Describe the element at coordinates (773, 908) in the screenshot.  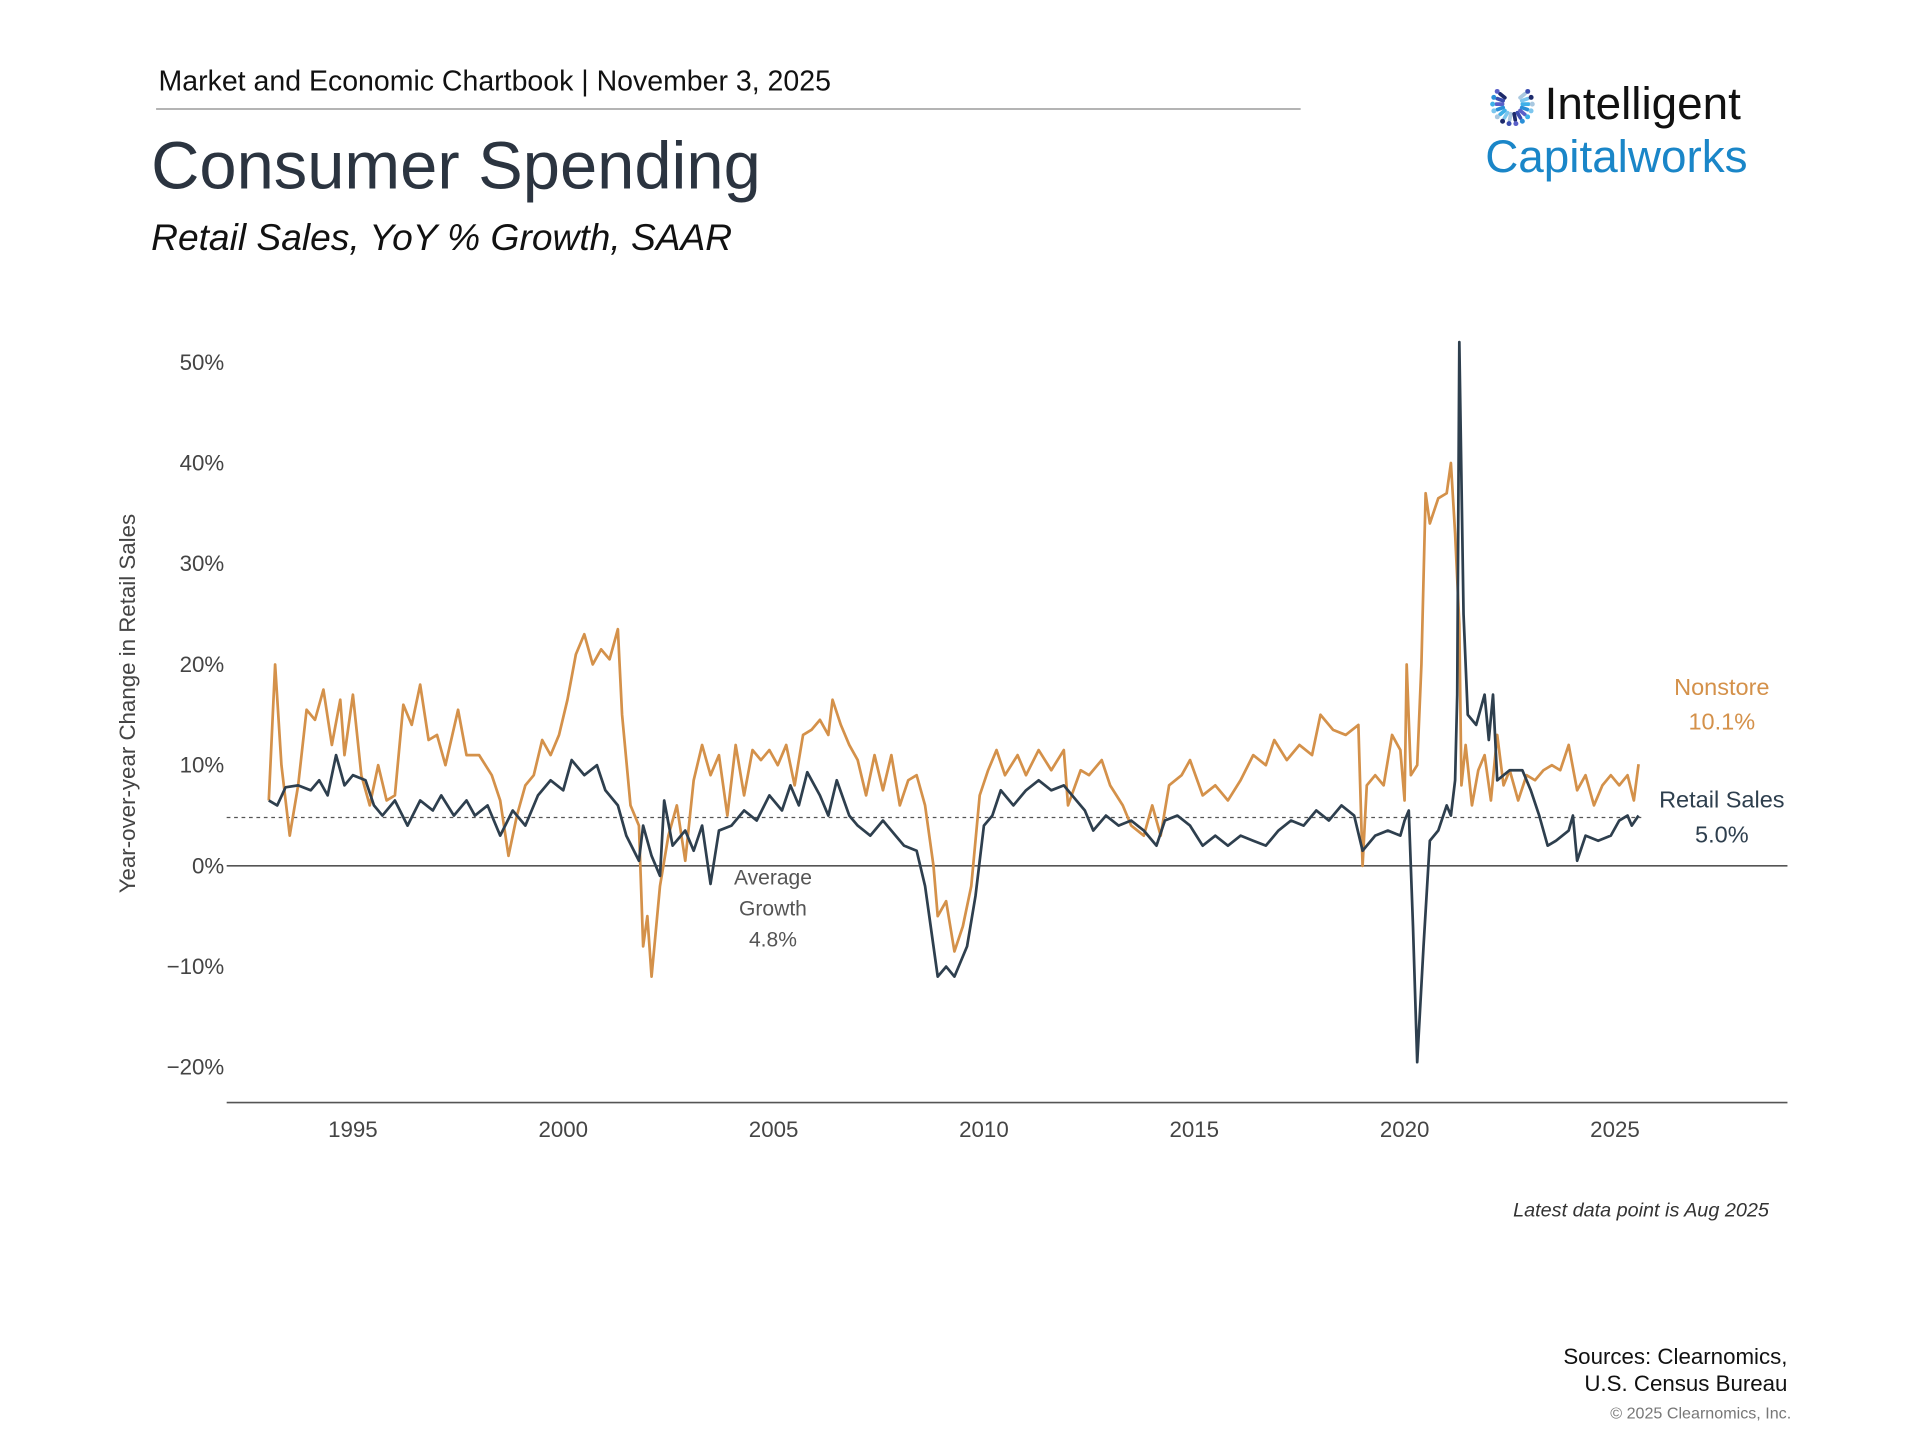
I see `avg-label-2: Growth` at that location.